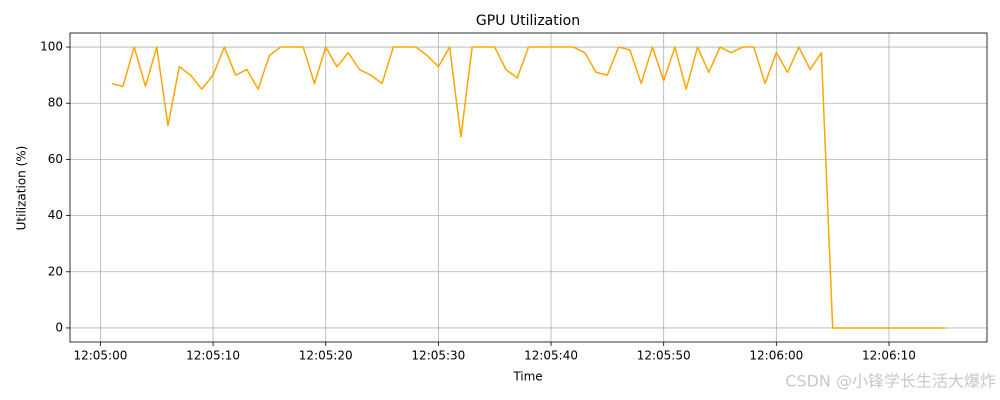 This screenshot has height=400, width=1000. What do you see at coordinates (51, 47) in the screenshot?
I see `y-tick-label: 100` at bounding box center [51, 47].